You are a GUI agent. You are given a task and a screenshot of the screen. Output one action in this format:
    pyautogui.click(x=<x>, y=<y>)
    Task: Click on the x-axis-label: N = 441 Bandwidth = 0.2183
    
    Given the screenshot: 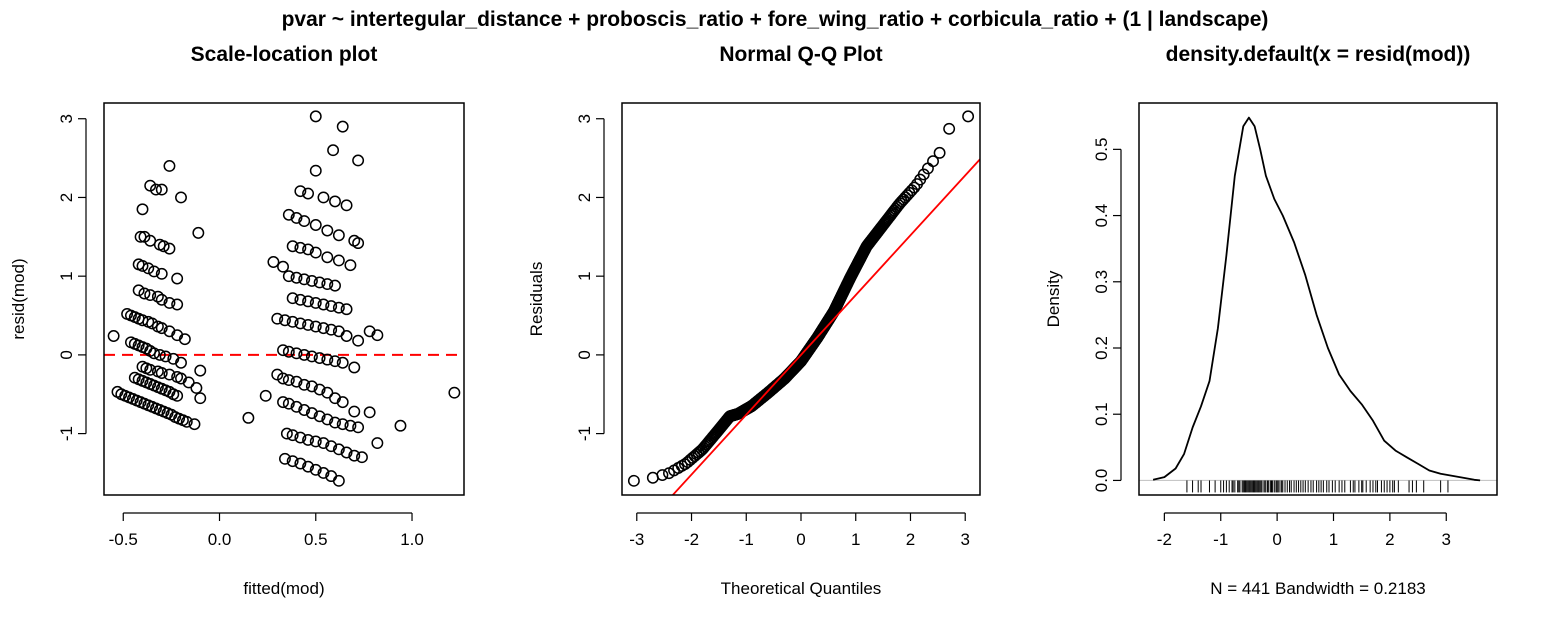 What is the action you would take?
    pyautogui.click(x=1318, y=588)
    